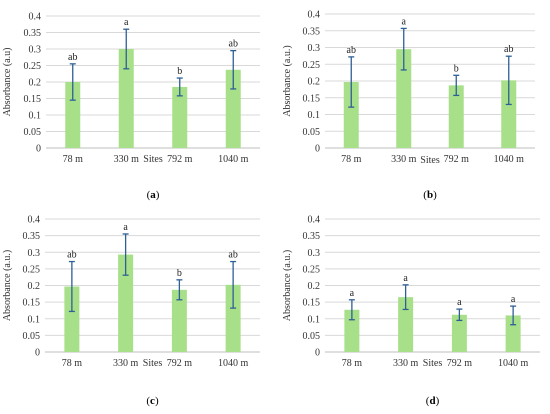 The width and height of the screenshot is (550, 414). What do you see at coordinates (152, 401) in the screenshot?
I see `panel-letter: (c)` at bounding box center [152, 401].